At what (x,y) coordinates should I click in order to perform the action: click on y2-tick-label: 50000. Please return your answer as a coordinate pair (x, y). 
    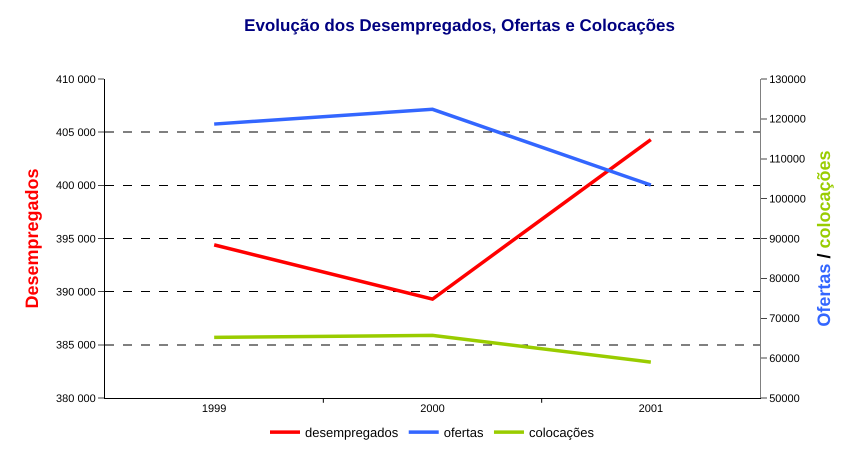
    Looking at the image, I should click on (784, 398).